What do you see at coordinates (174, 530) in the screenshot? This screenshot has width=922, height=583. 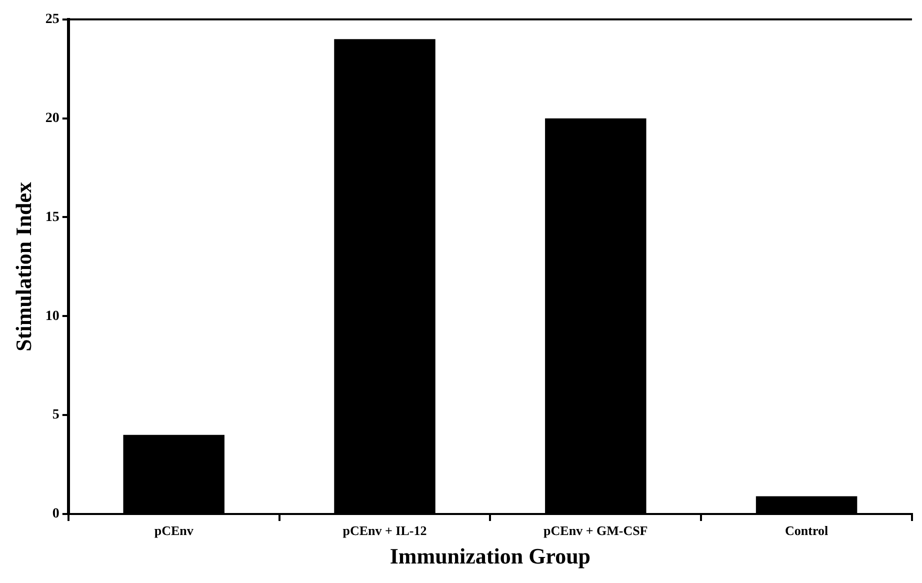 I see `x-tick-label: pCEnv` at bounding box center [174, 530].